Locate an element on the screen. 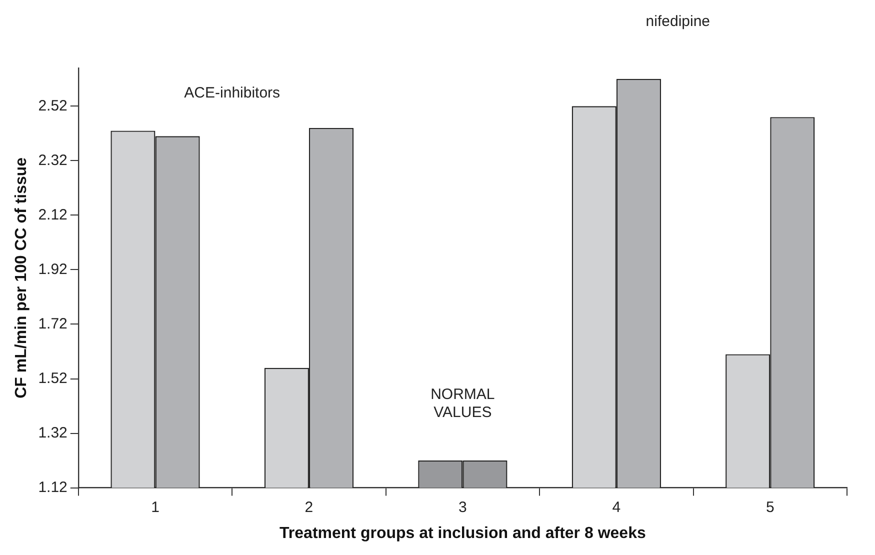 This screenshot has height=555, width=875. y-tick-label: 1.52 is located at coordinates (53, 378).